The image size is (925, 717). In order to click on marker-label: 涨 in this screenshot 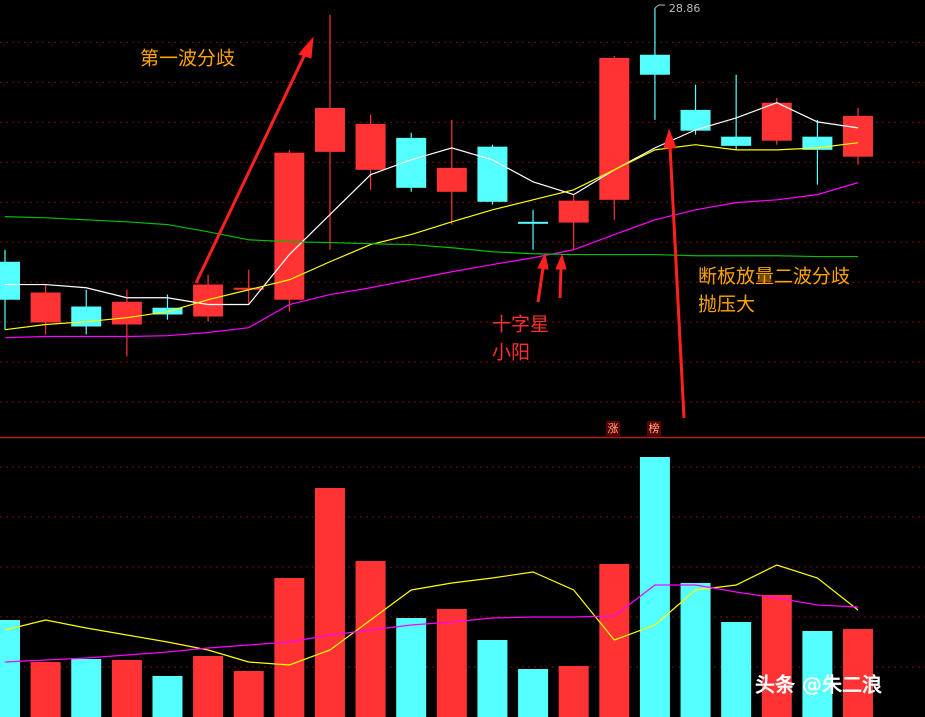, I will do `click(613, 428)`.